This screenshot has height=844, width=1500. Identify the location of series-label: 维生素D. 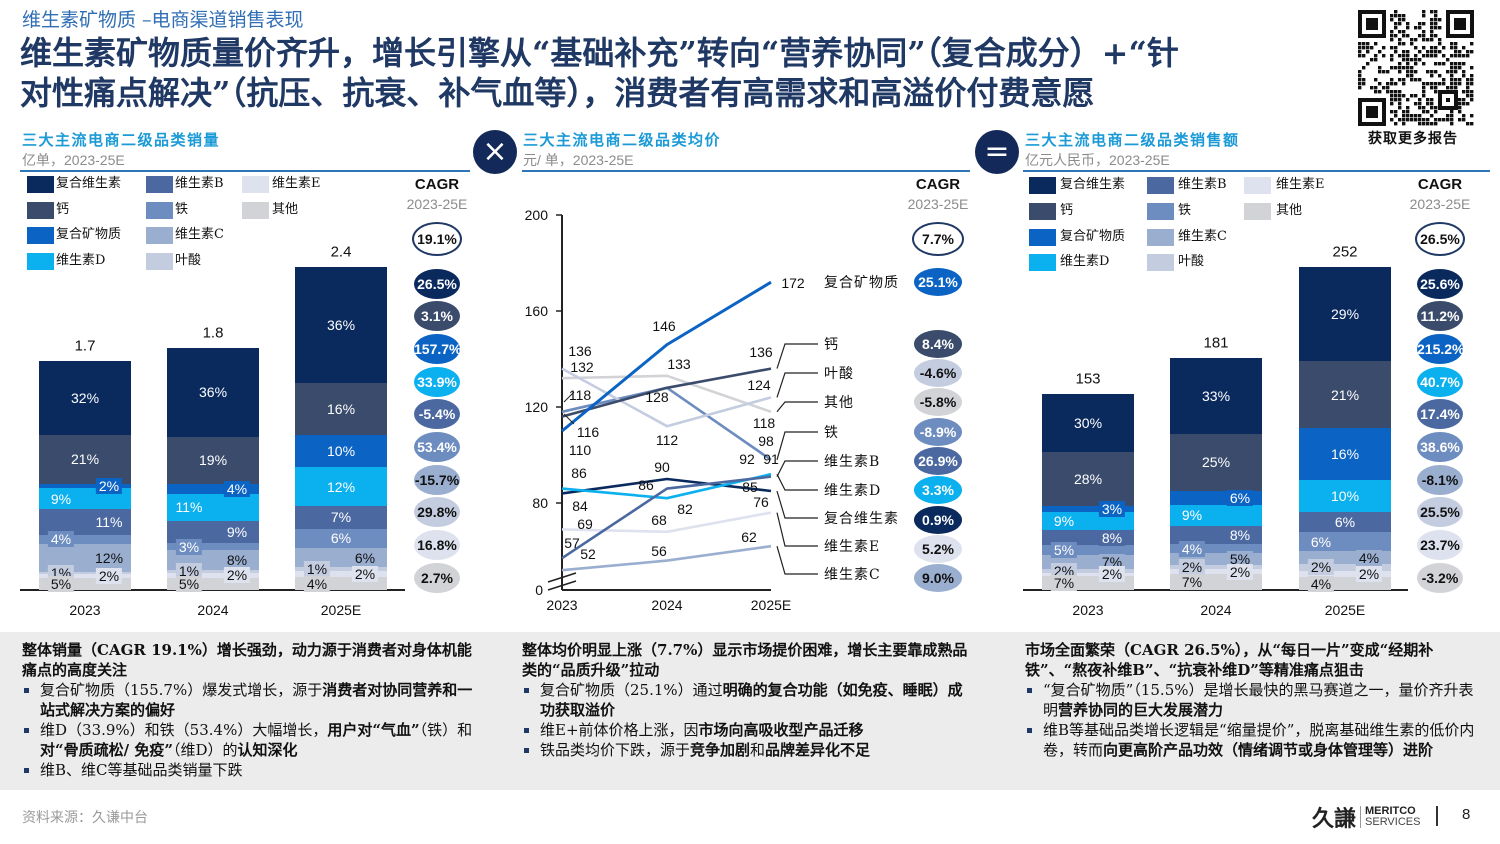
(853, 491).